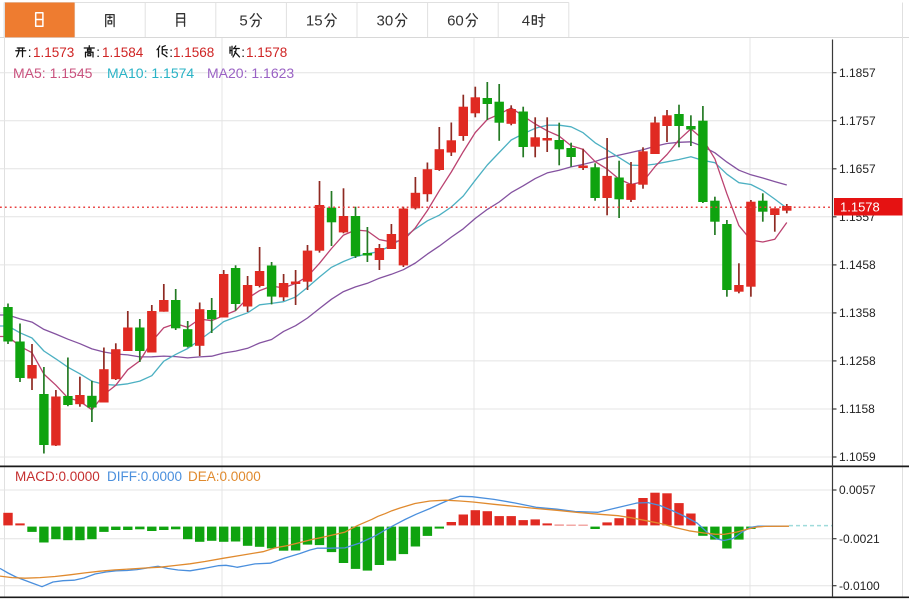 This screenshot has height=605, width=909. What do you see at coordinates (385, 21) in the screenshot?
I see `svg-text: 30` at bounding box center [385, 21].